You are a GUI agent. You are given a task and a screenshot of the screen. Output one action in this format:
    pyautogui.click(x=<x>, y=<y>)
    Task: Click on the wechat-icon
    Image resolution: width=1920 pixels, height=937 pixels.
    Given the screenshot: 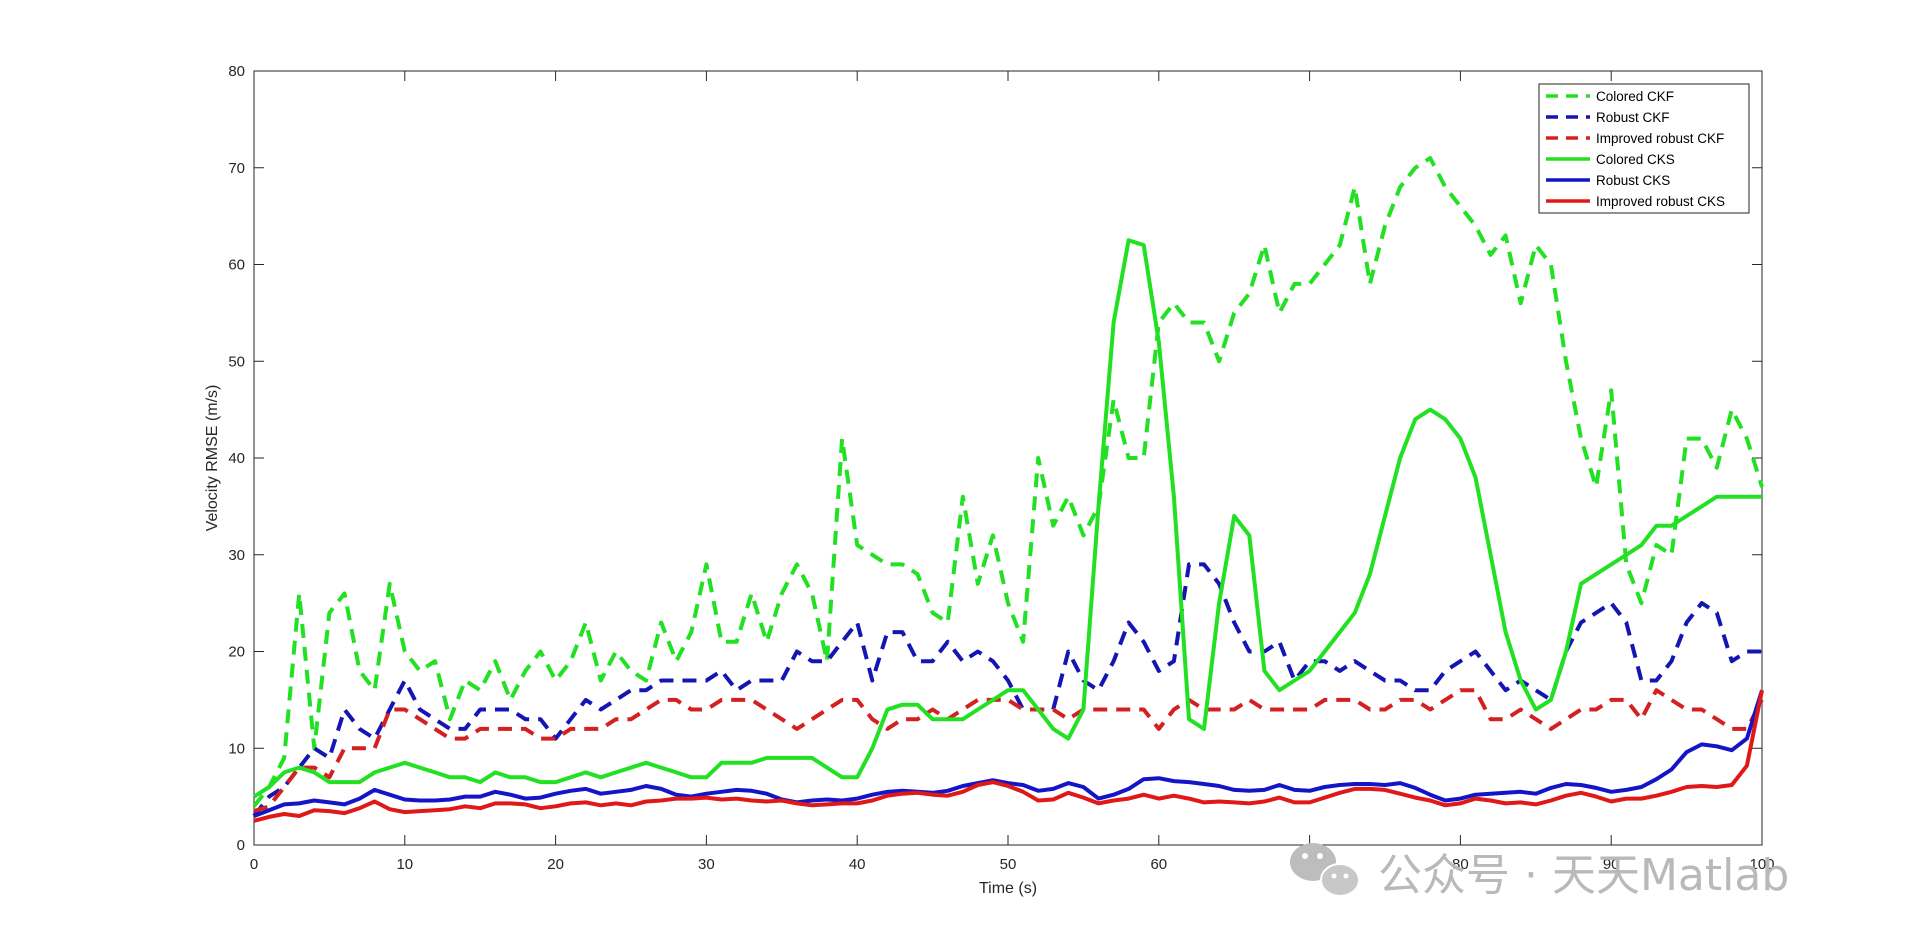 What is the action you would take?
    pyautogui.click(x=1325, y=870)
    